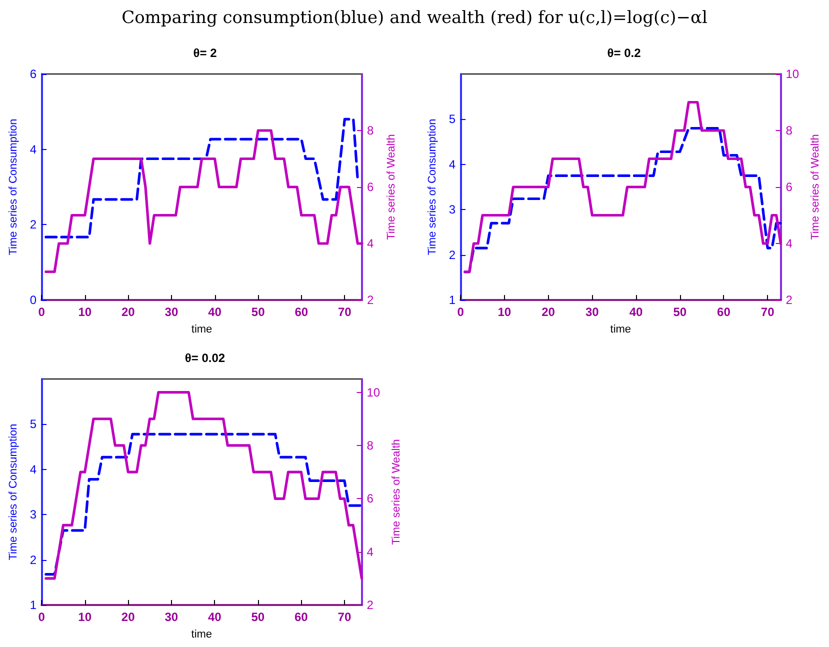 The height and width of the screenshot is (647, 829). Describe the element at coordinates (624, 53) in the screenshot. I see `chart-title: θ= 0.2` at that location.